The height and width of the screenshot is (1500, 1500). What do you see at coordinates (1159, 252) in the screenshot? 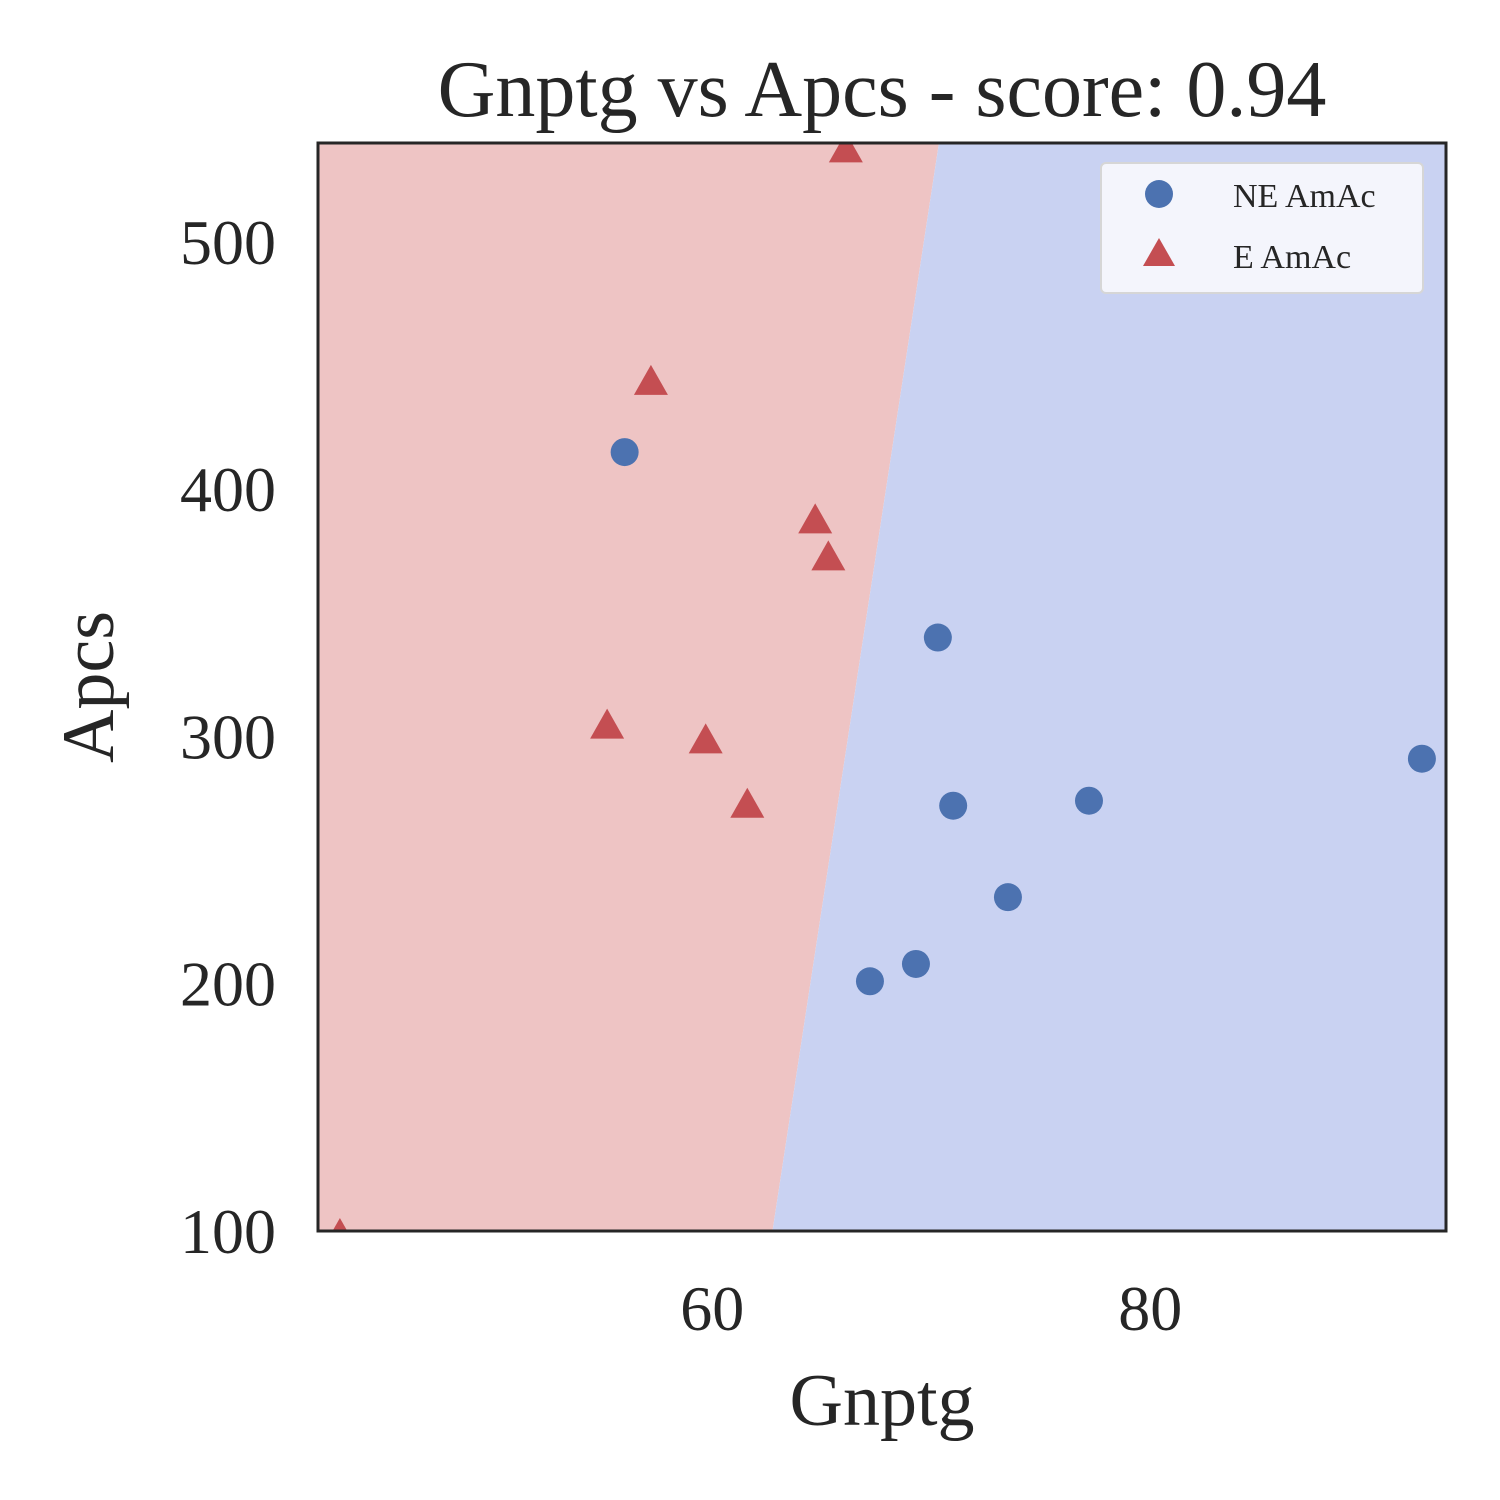
I see `legend-marker-e-amac` at bounding box center [1159, 252].